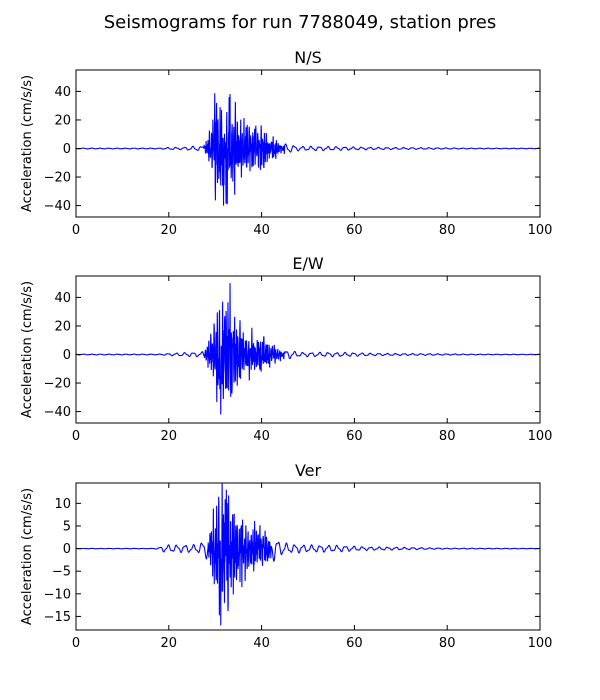  Describe the element at coordinates (57, 594) in the screenshot. I see `y-tick-label-ver--10: −10` at that location.